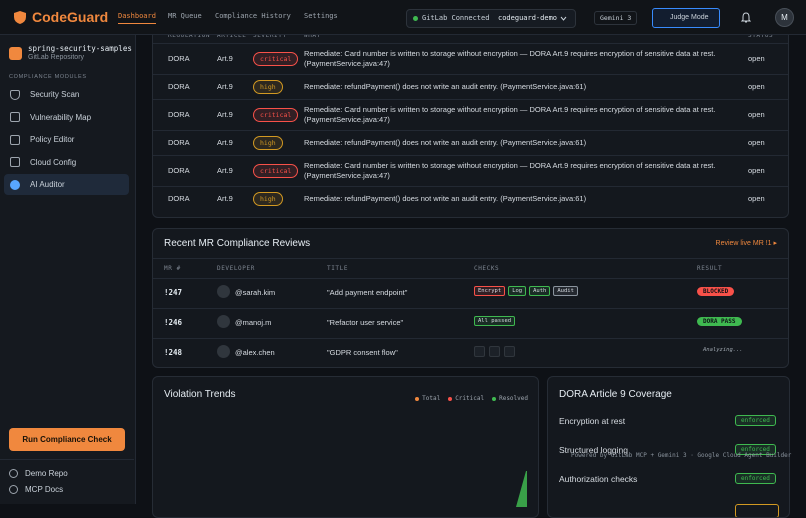  Describe the element at coordinates (761, 35) in the screenshot. I see `column-header: STATUS` at that location.